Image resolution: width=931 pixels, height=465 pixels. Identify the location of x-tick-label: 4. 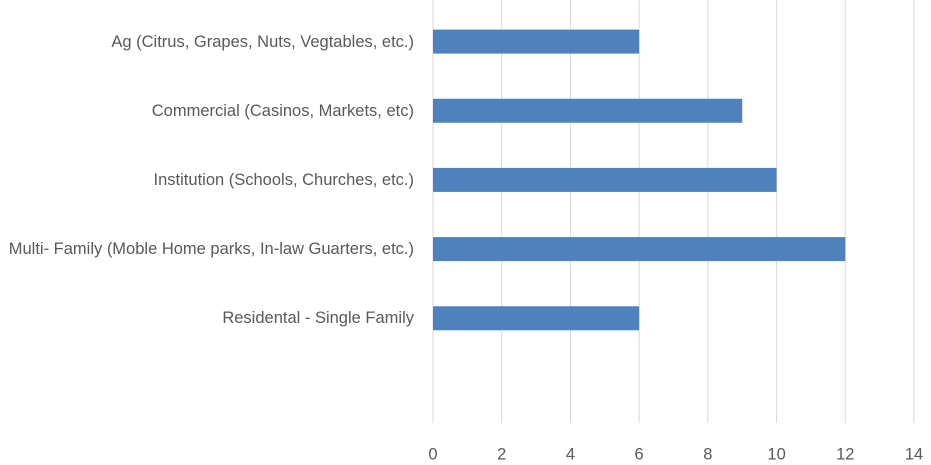
(570, 454).